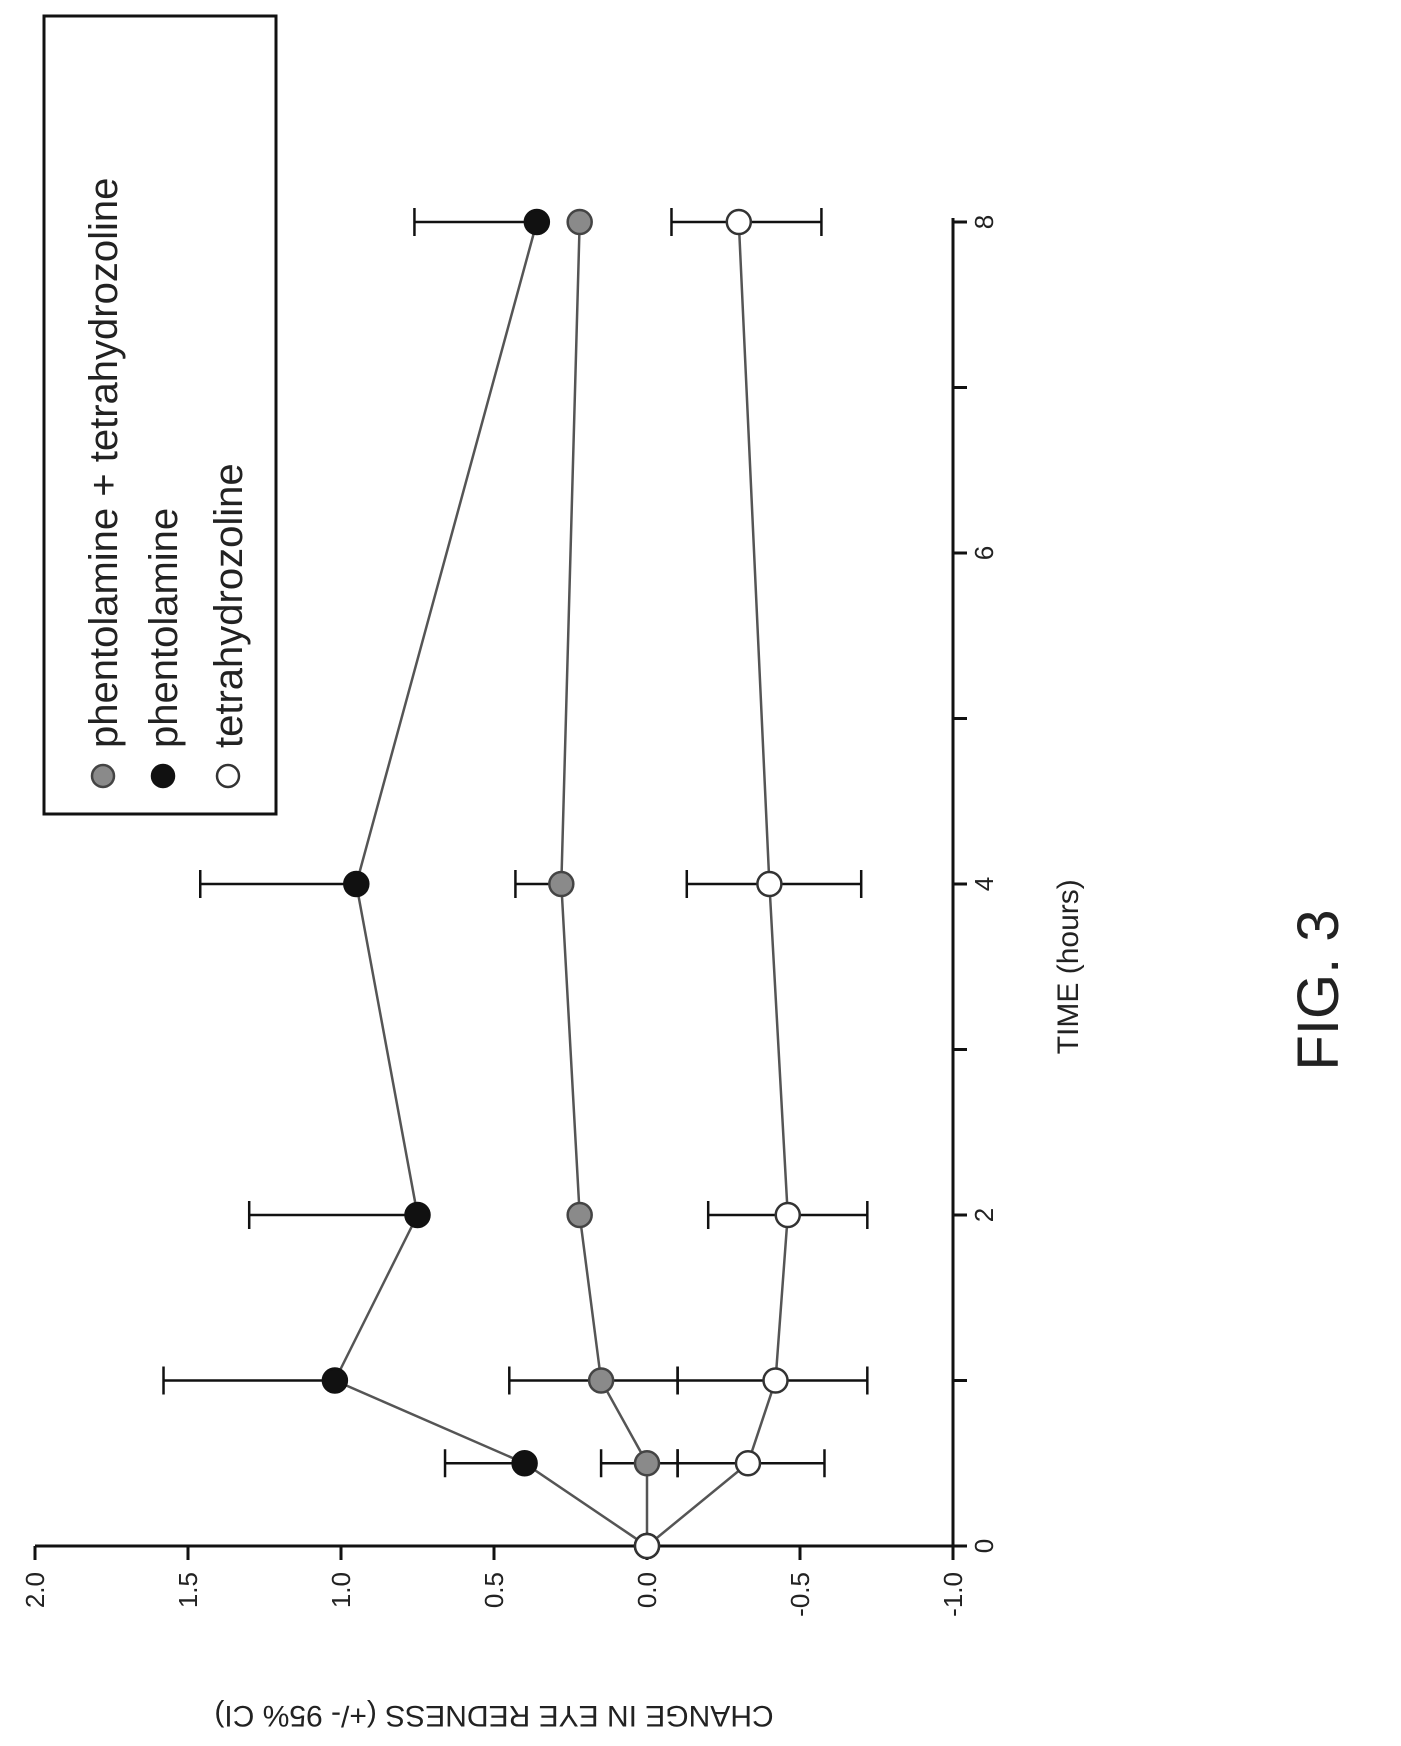  Describe the element at coordinates (104, 463) in the screenshot. I see `legend-label: phentolamine + tetrahydrozoline` at that location.